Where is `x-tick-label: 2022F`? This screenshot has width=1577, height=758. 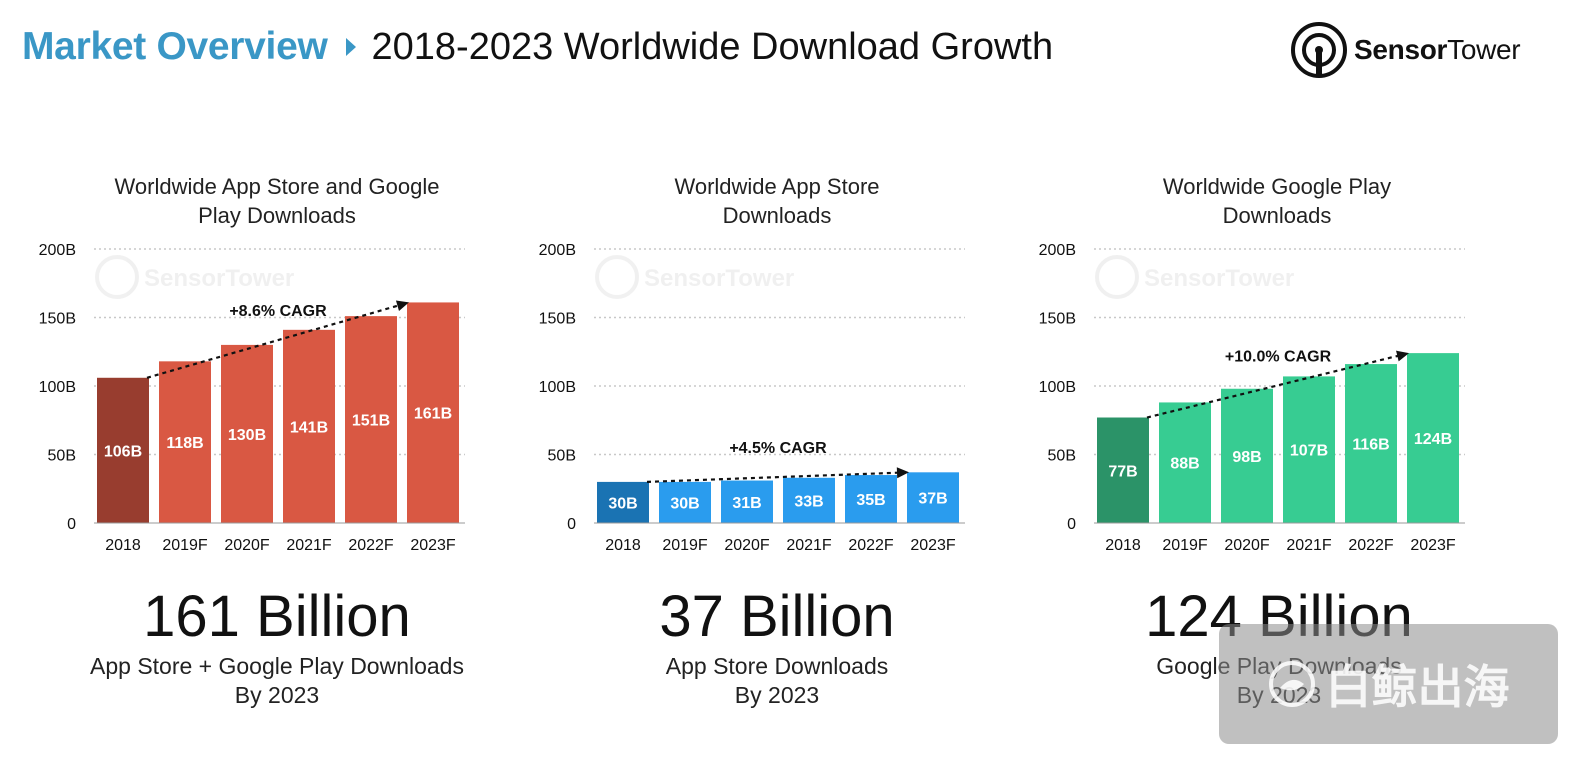 x-tick-label: 2022F is located at coordinates (871, 545).